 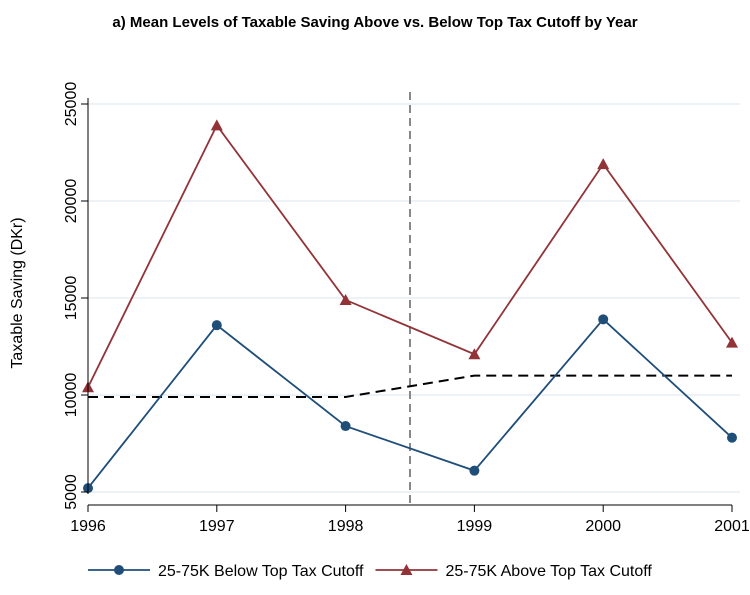 I want to click on reference-dashed-line, so click(x=410, y=386).